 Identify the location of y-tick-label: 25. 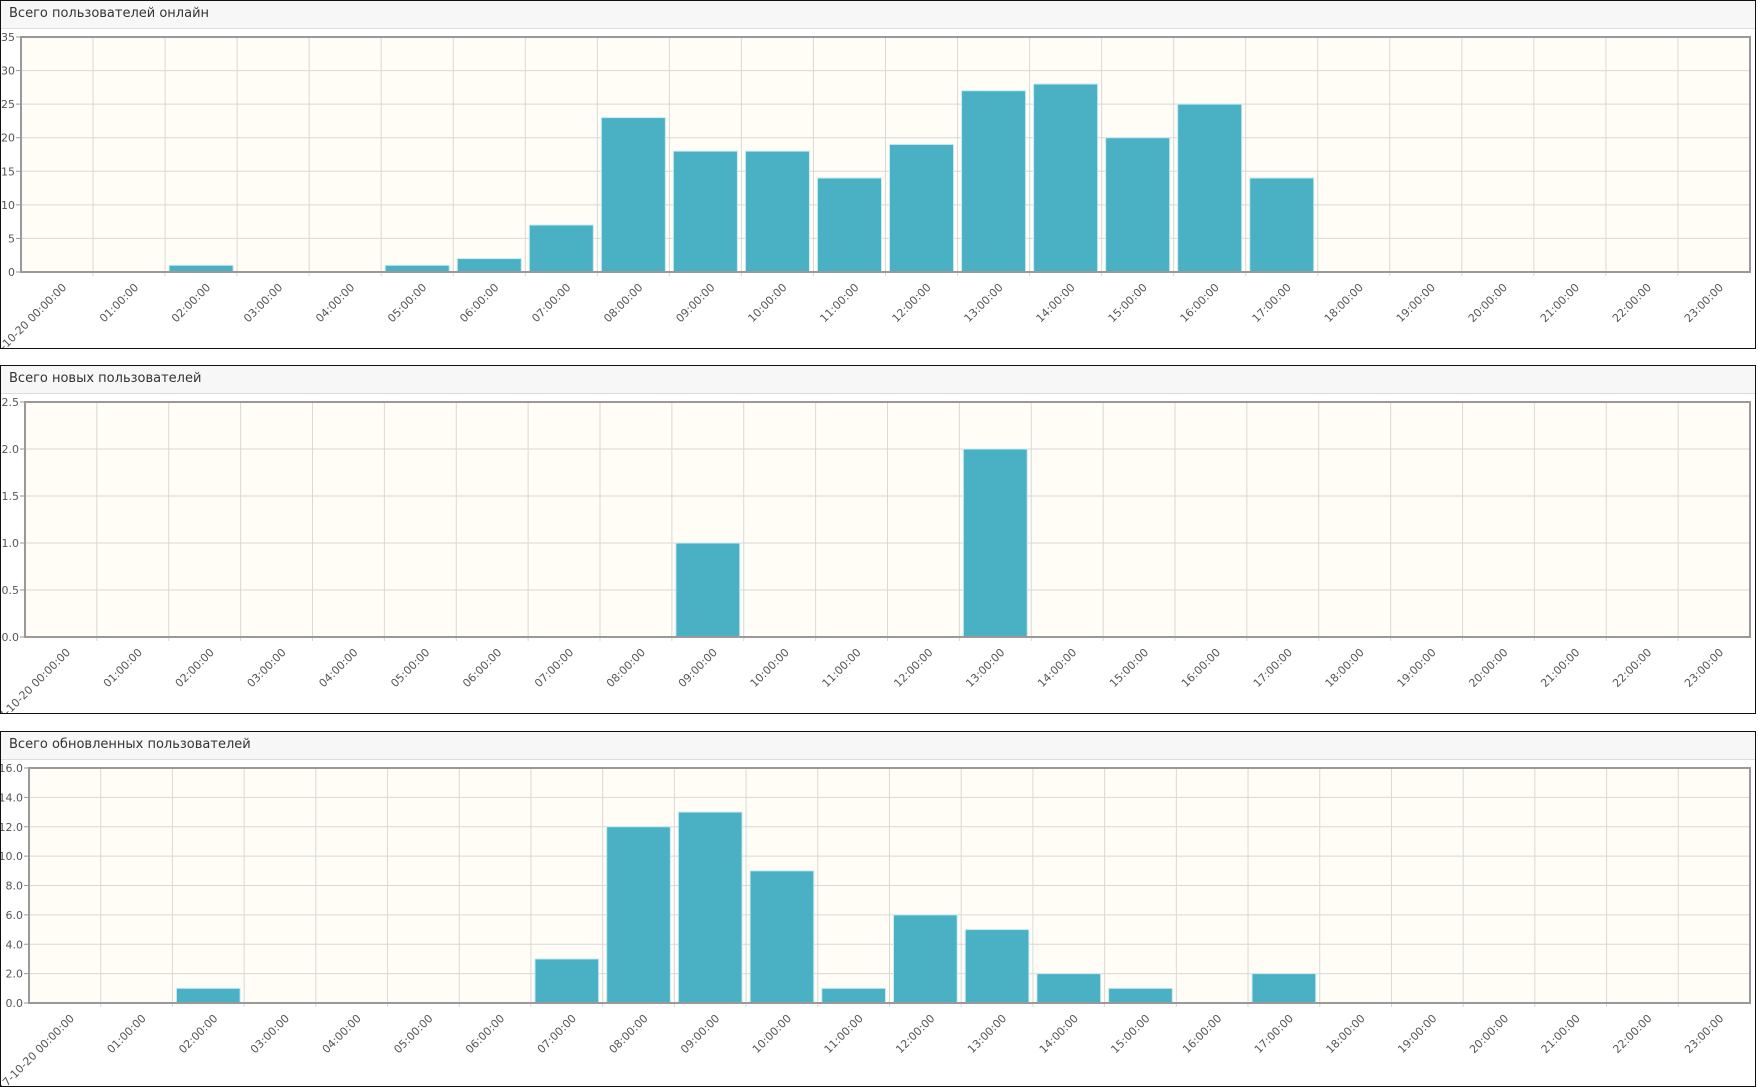
(8, 104).